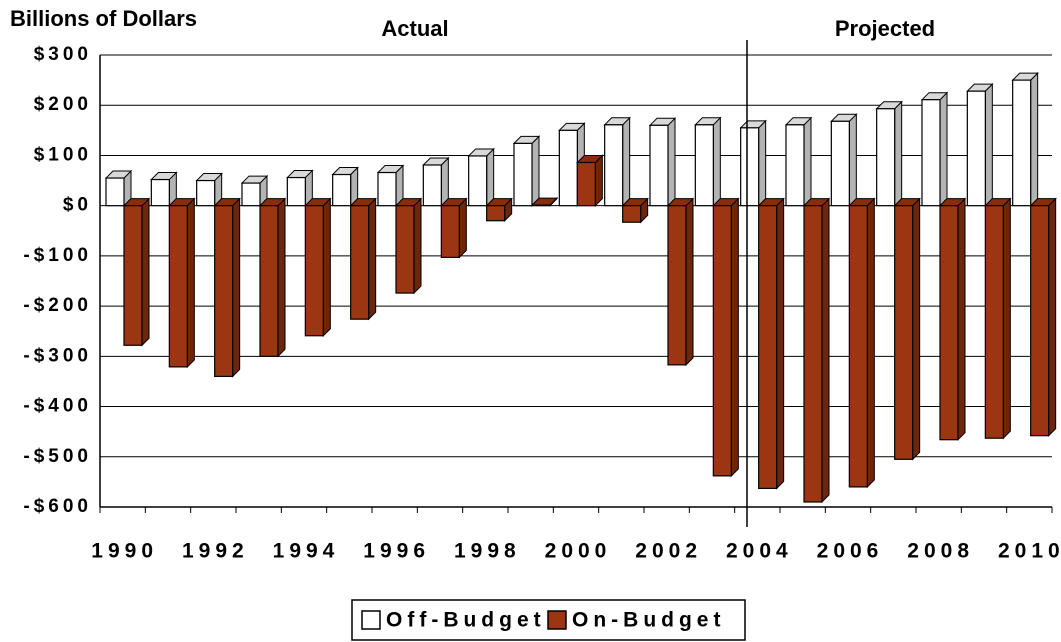 The width and height of the screenshot is (1061, 642). What do you see at coordinates (124, 551) in the screenshot?
I see `x-tick-label: 1990` at bounding box center [124, 551].